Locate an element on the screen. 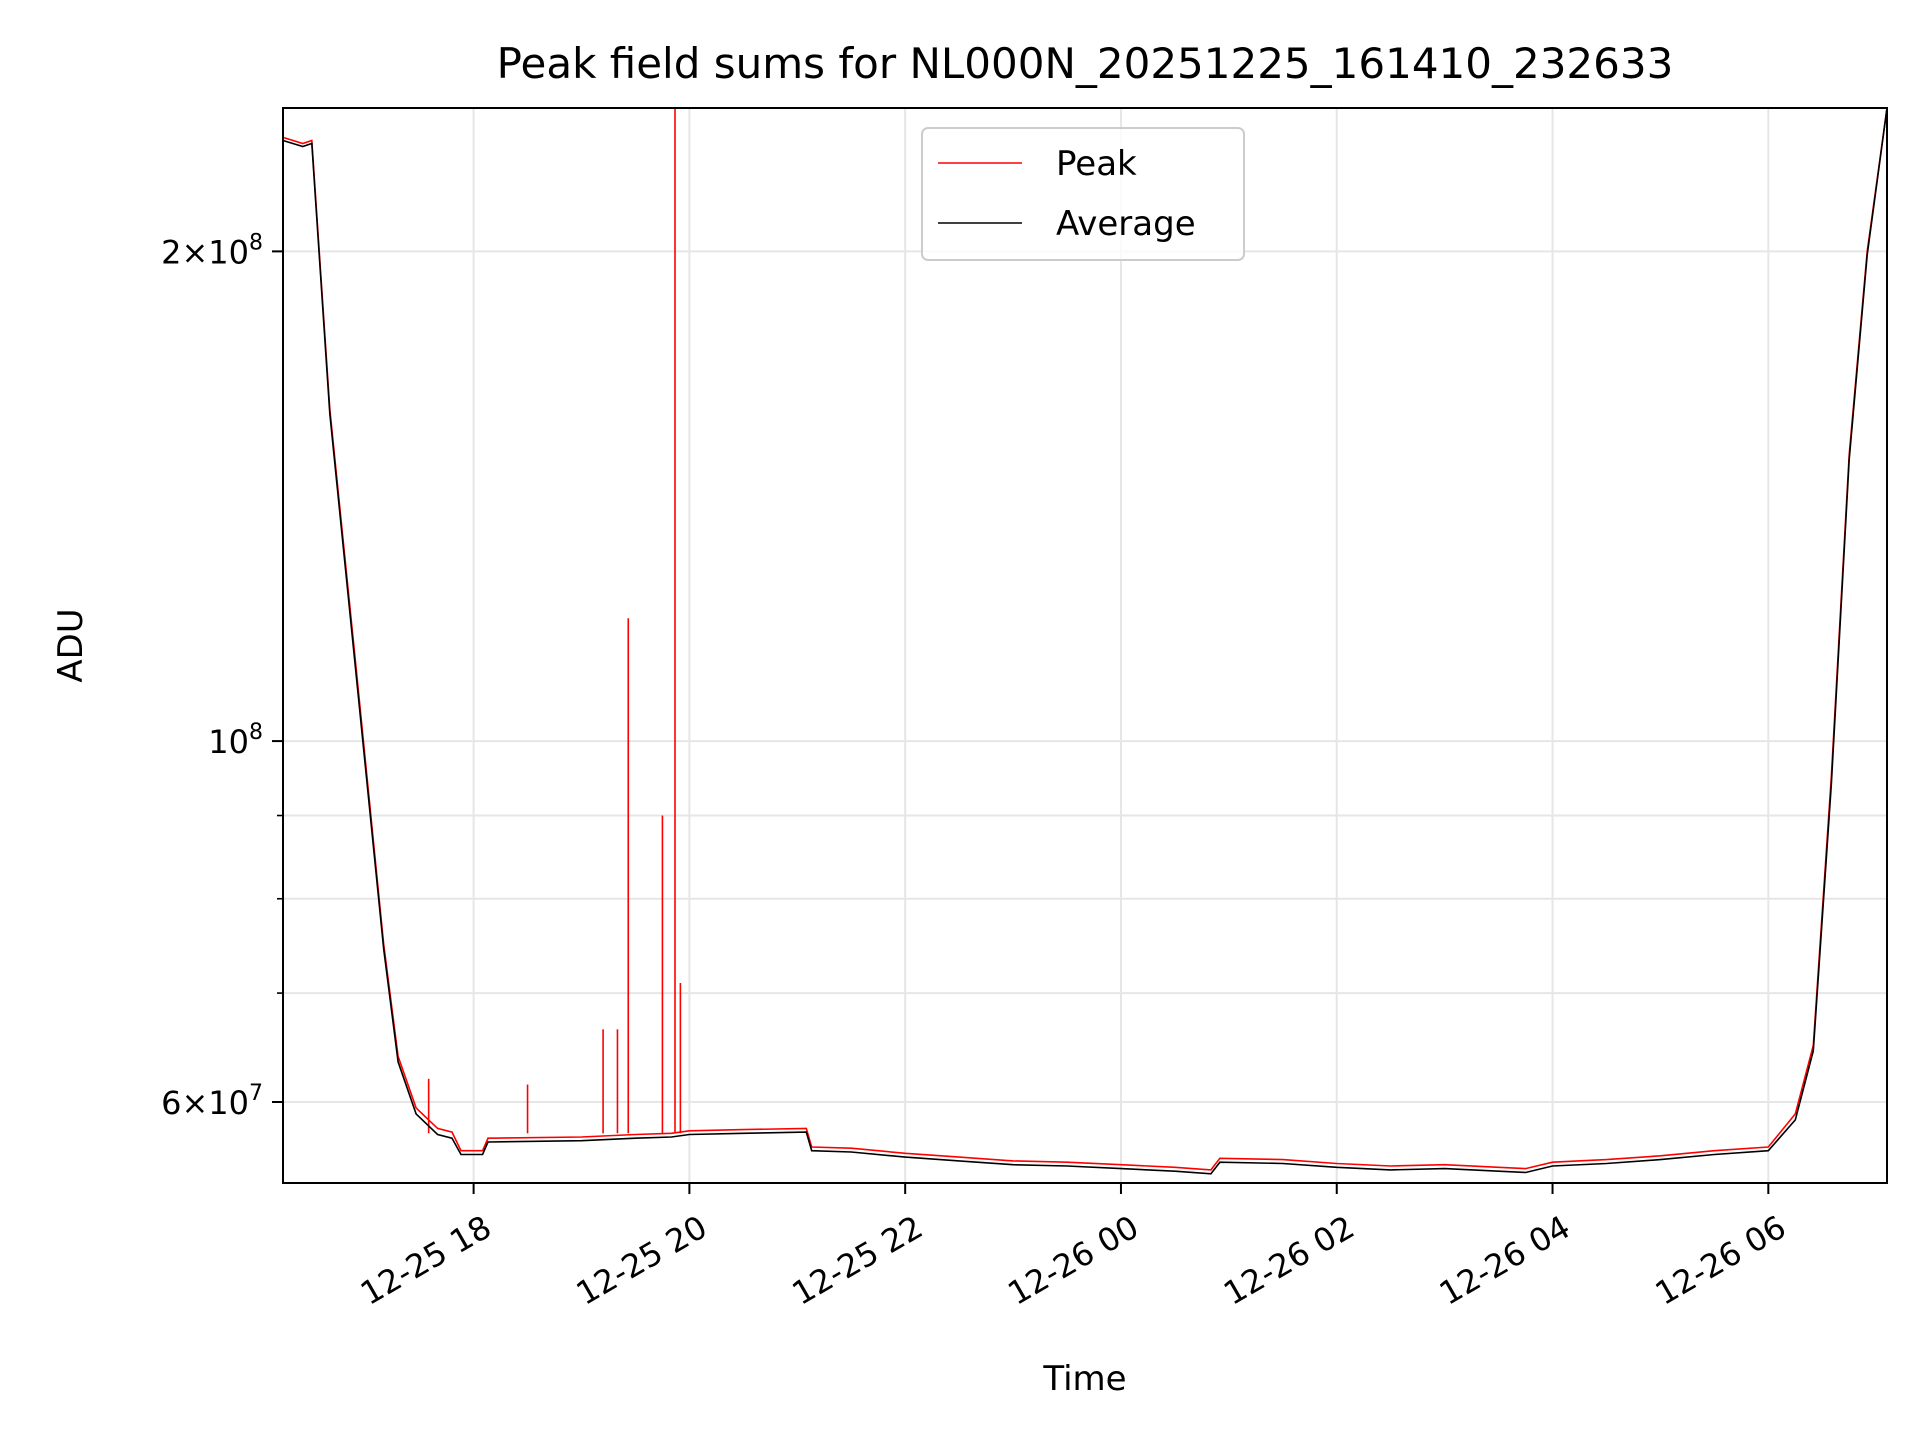  x-axis-label: Time is located at coordinates (1084, 1379).